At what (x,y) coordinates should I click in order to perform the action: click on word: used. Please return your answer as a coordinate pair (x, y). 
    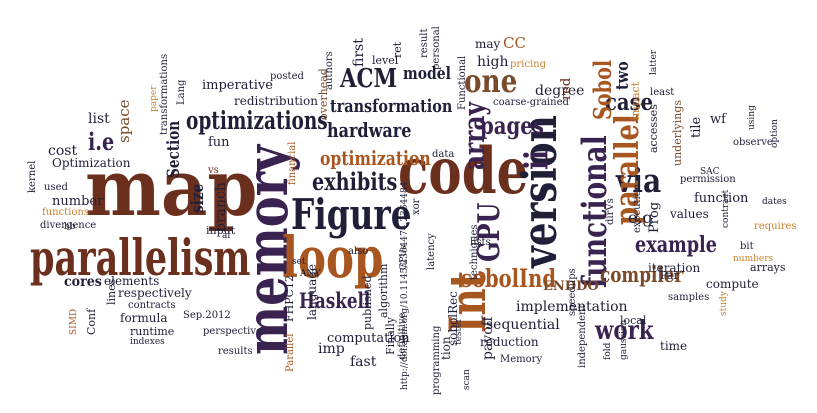
    Looking at the image, I should click on (56, 187).